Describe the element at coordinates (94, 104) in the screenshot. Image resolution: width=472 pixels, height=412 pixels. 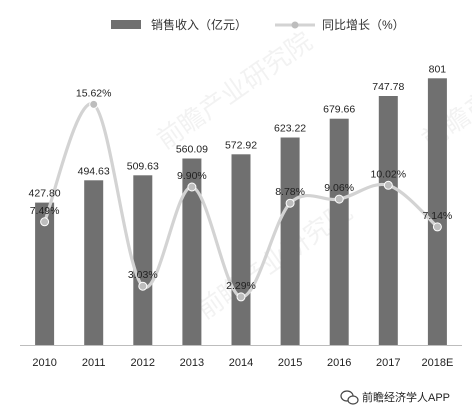
I see `growth-point-2011` at that location.